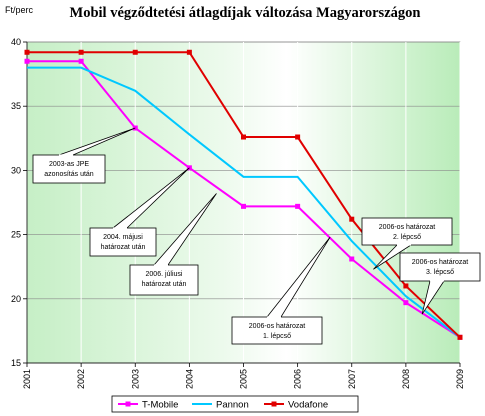 This screenshot has height=416, width=485. I want to click on annotation-text: 2006. júliusi, so click(164, 274).